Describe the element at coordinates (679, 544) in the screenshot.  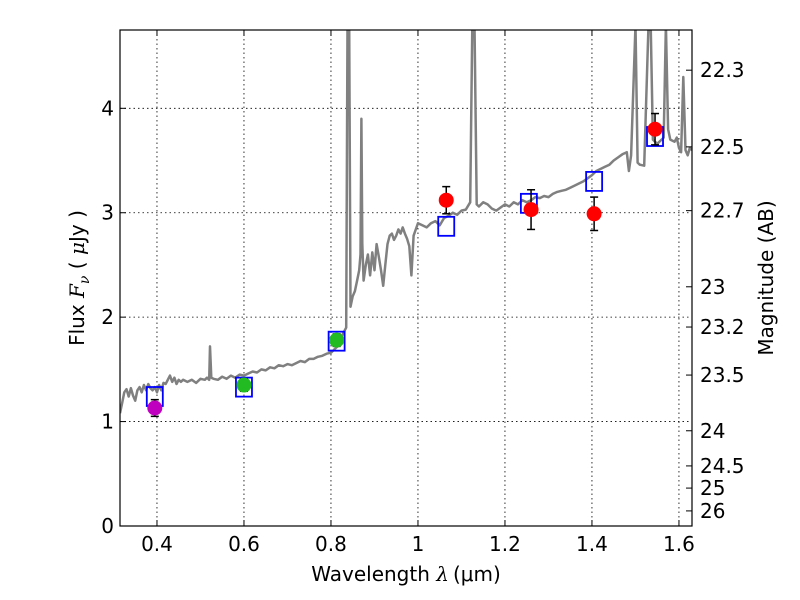
I see `x-tick-label-6: 1.6` at that location.